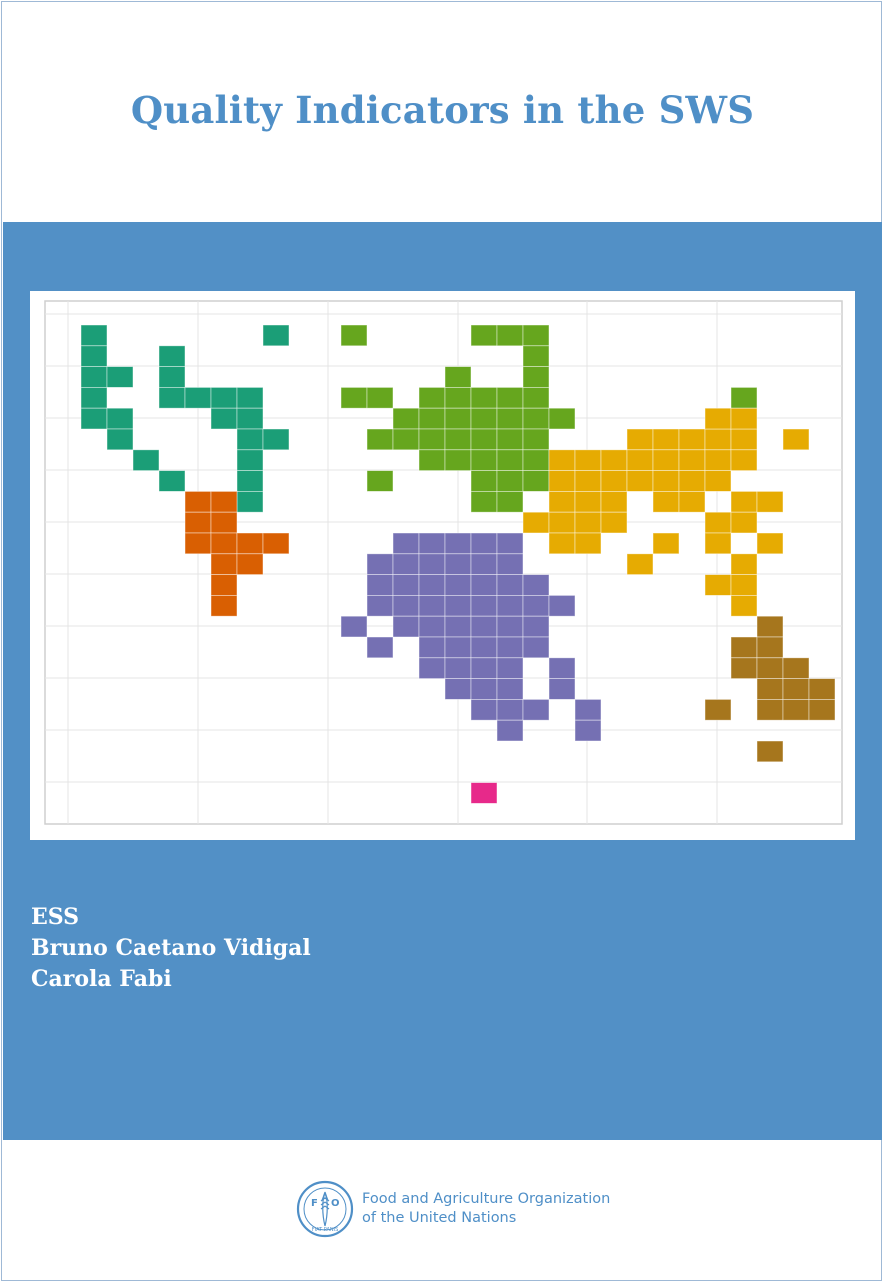 The width and height of the screenshot is (885, 1284). Describe the element at coordinates (770, 689) in the screenshot. I see `region-oceania` at that location.